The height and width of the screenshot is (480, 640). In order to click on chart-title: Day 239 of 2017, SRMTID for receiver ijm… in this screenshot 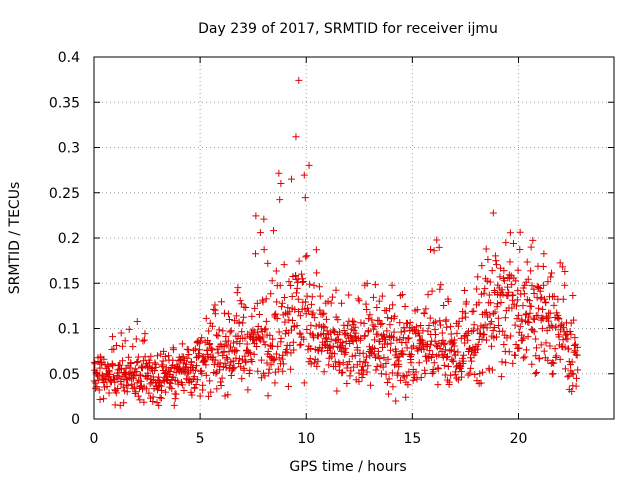, I will do `click(348, 29)`.